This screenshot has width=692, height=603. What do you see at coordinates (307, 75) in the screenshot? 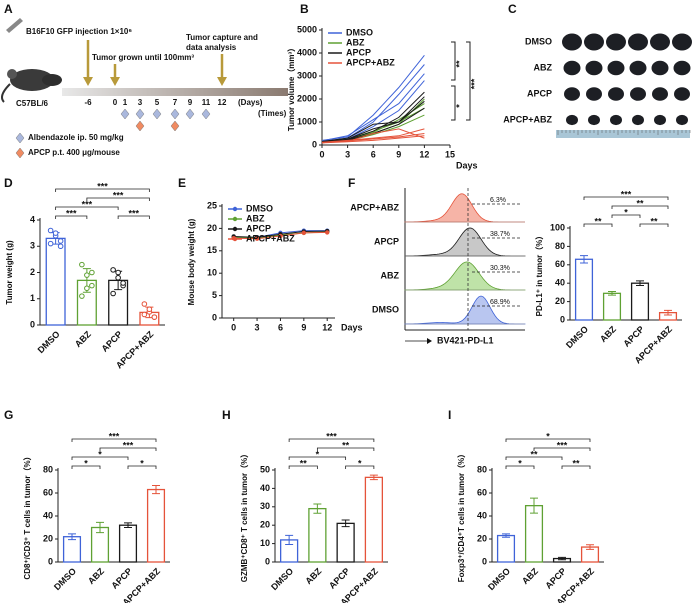
I see `y-tick-label: 3000` at bounding box center [307, 75].